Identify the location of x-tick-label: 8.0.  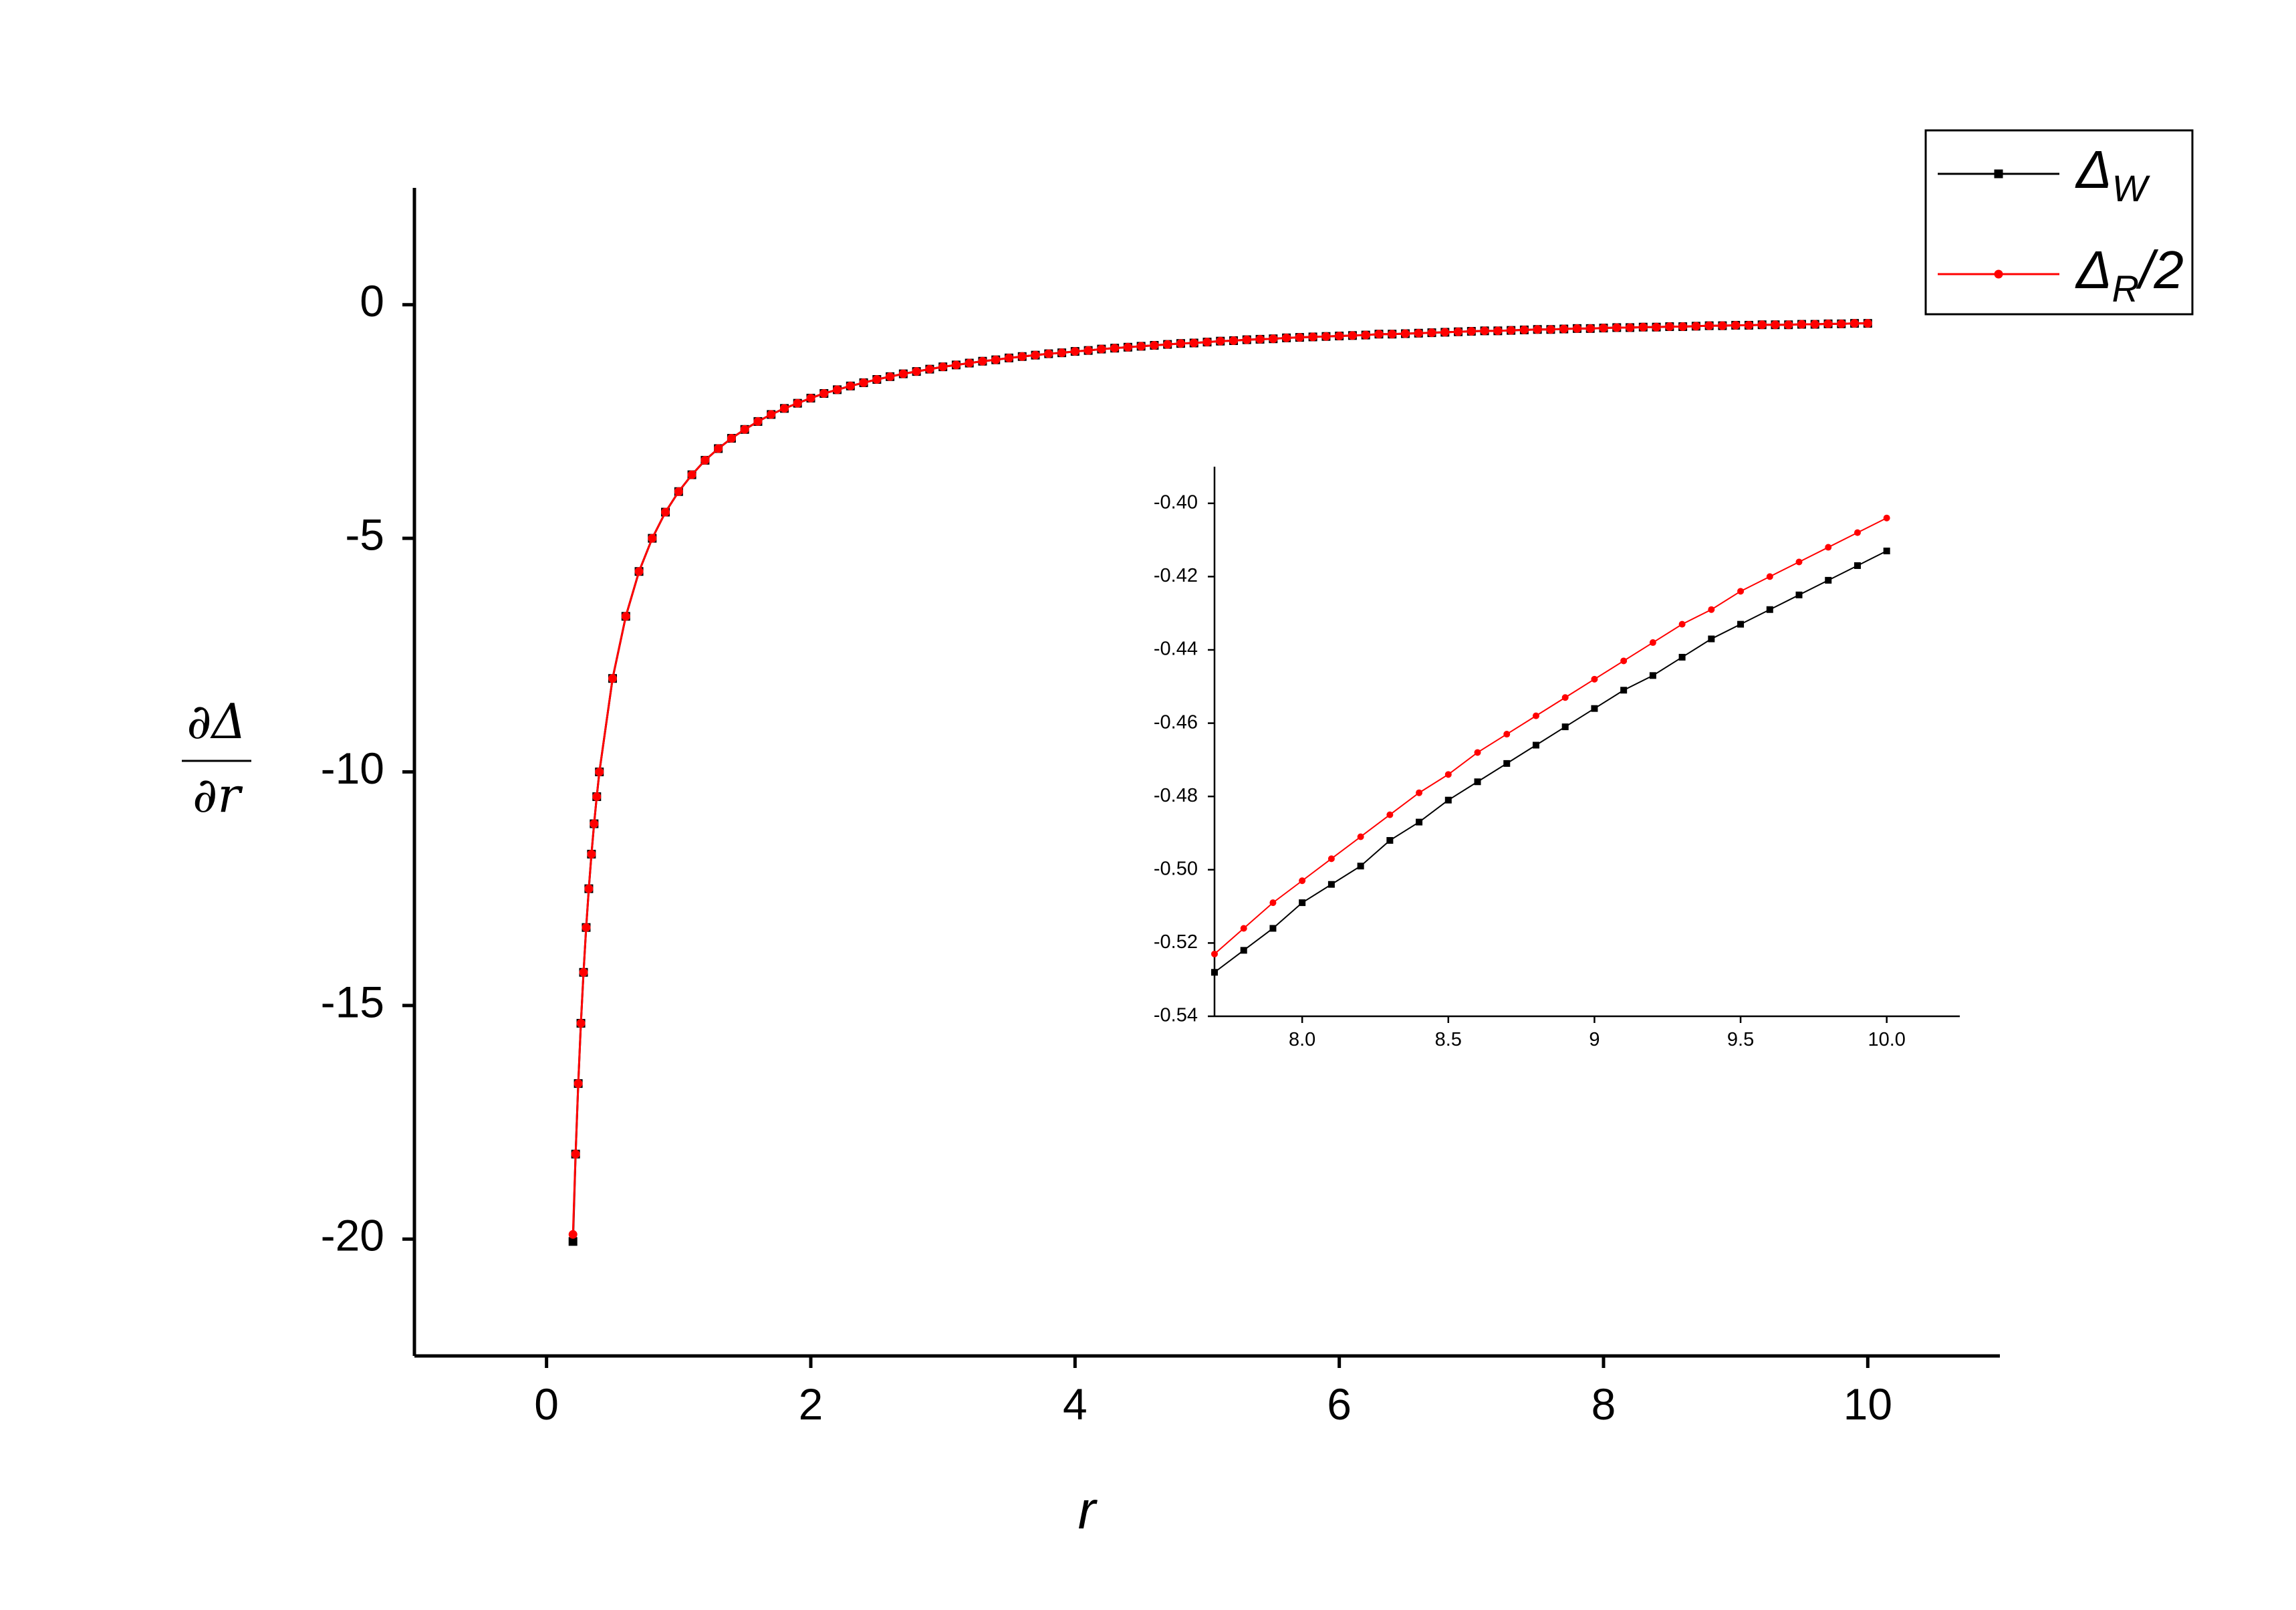
(1302, 1039).